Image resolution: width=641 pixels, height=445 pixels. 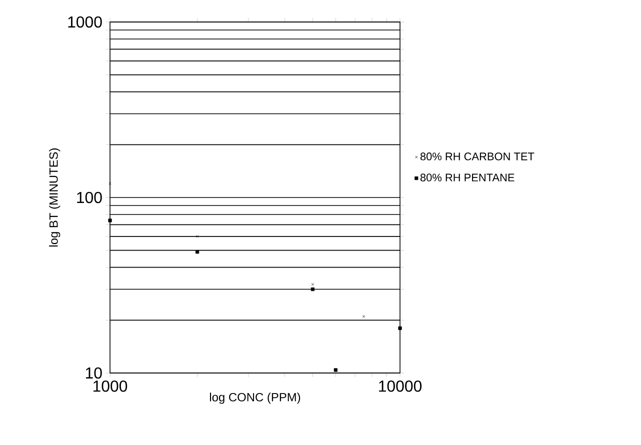 I want to click on x-tick-label: 10000, so click(x=400, y=386).